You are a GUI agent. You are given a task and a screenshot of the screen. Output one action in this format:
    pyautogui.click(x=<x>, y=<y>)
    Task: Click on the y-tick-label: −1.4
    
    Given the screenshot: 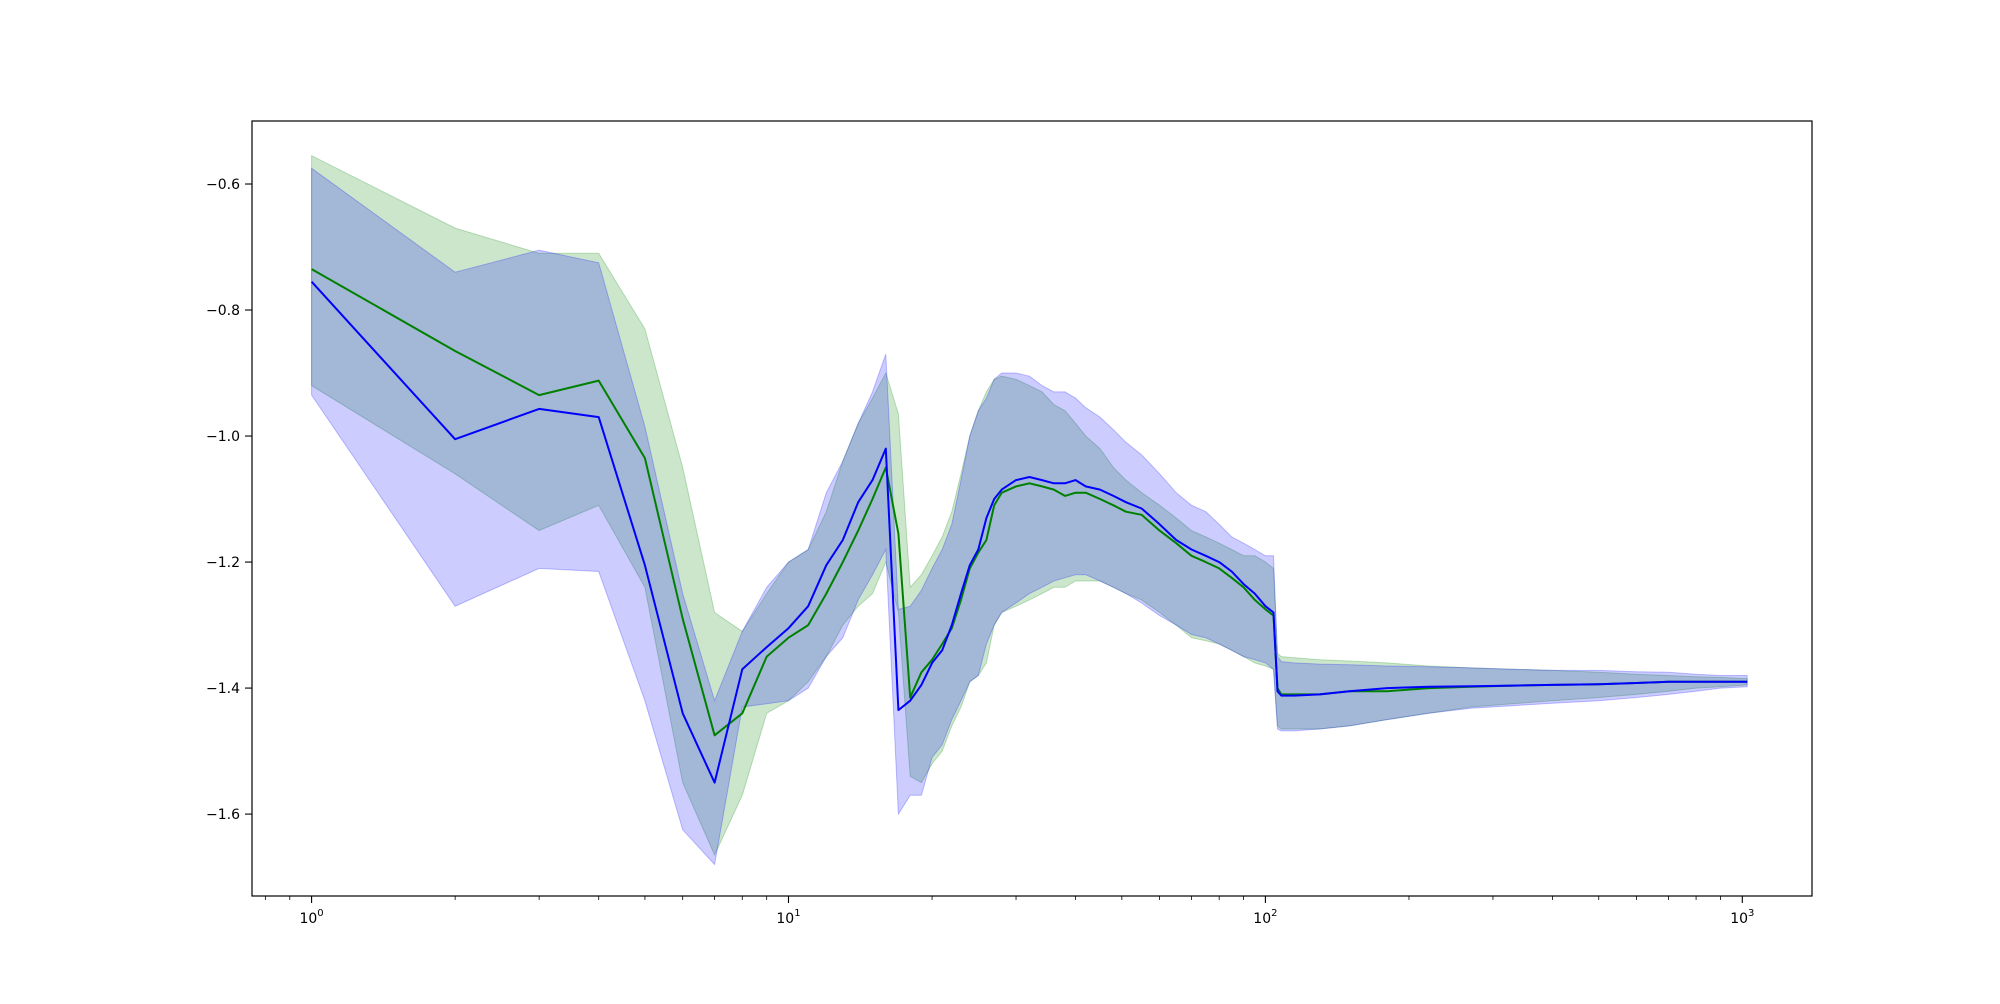 What is the action you would take?
    pyautogui.click(x=223, y=689)
    